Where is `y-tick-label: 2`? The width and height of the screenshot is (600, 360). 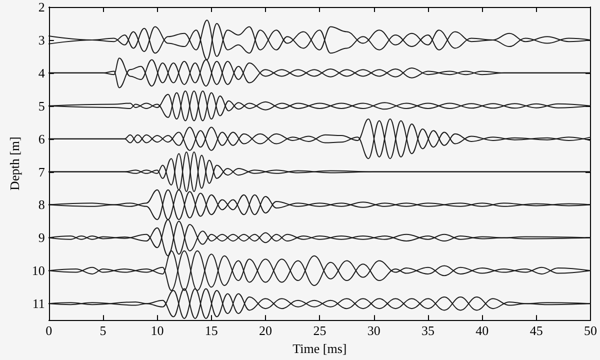
y-tick-label: 2 is located at coordinates (41, 7).